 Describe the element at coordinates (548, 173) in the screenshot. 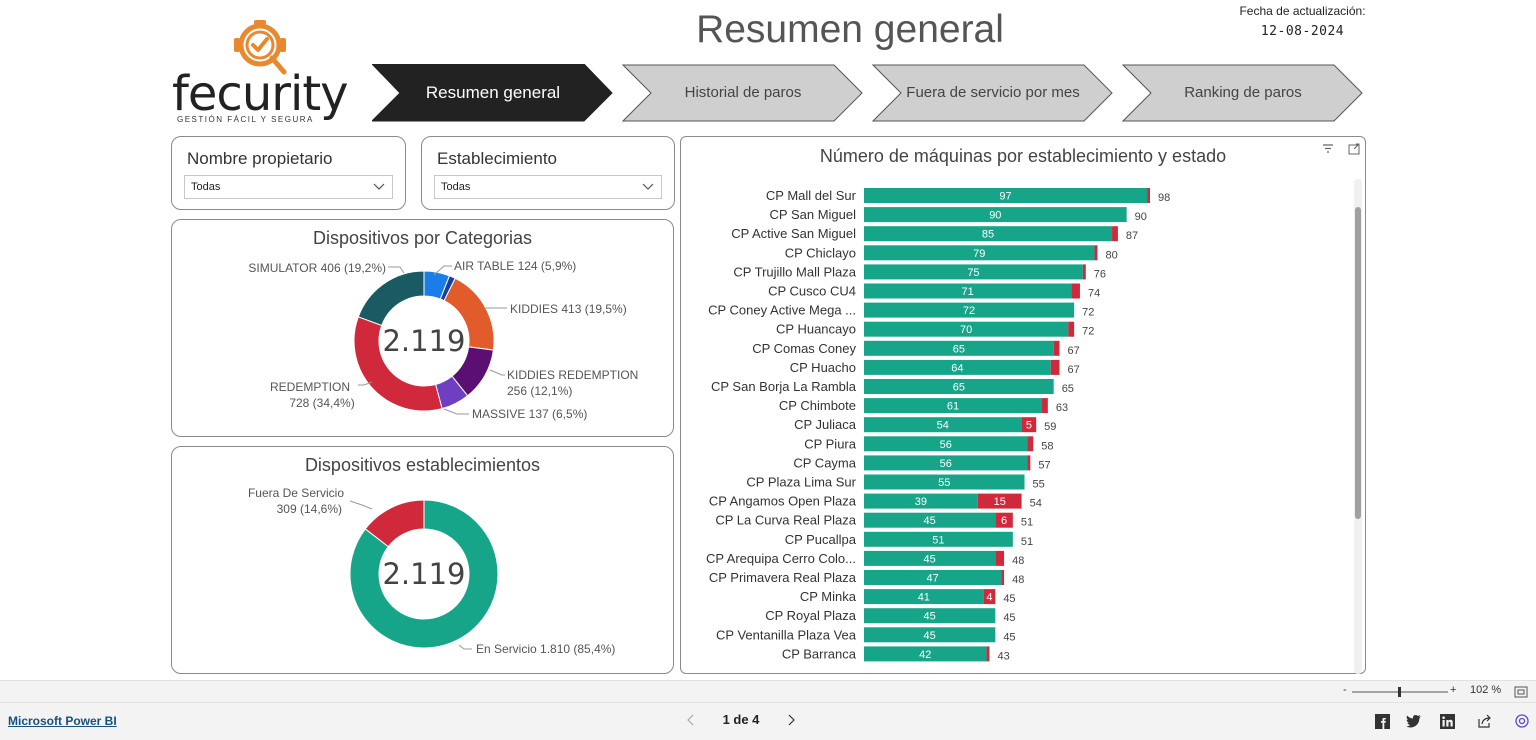

I see `establishment-slicer: Establecimiento Todas` at that location.